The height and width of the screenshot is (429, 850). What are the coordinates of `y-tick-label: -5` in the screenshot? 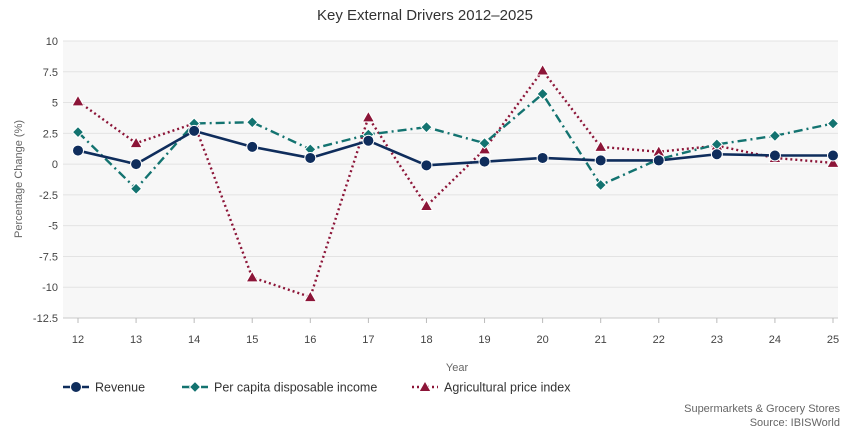 It's located at (53, 227).